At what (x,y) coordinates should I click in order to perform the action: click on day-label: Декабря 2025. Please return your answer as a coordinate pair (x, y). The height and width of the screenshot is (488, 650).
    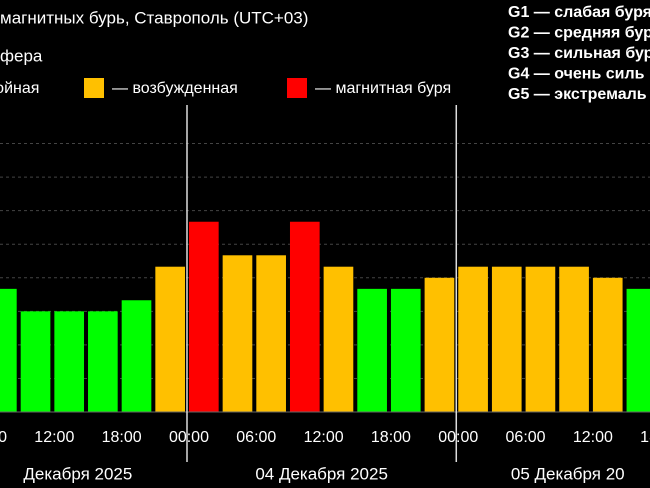
    Looking at the image, I should click on (77, 473).